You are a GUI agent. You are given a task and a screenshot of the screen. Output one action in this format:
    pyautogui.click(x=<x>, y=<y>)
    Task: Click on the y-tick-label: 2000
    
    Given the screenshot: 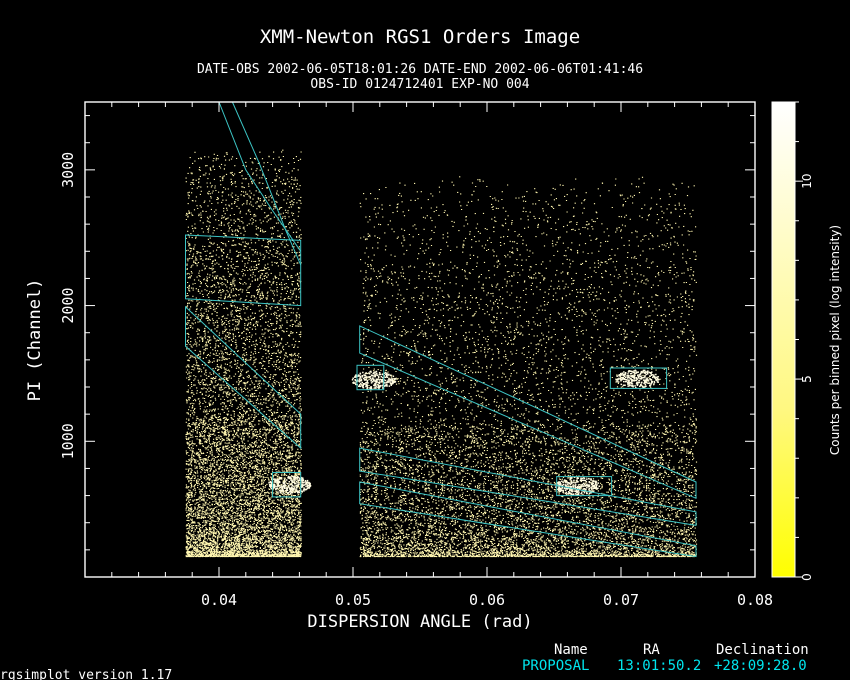 What is the action you would take?
    pyautogui.click(x=68, y=306)
    